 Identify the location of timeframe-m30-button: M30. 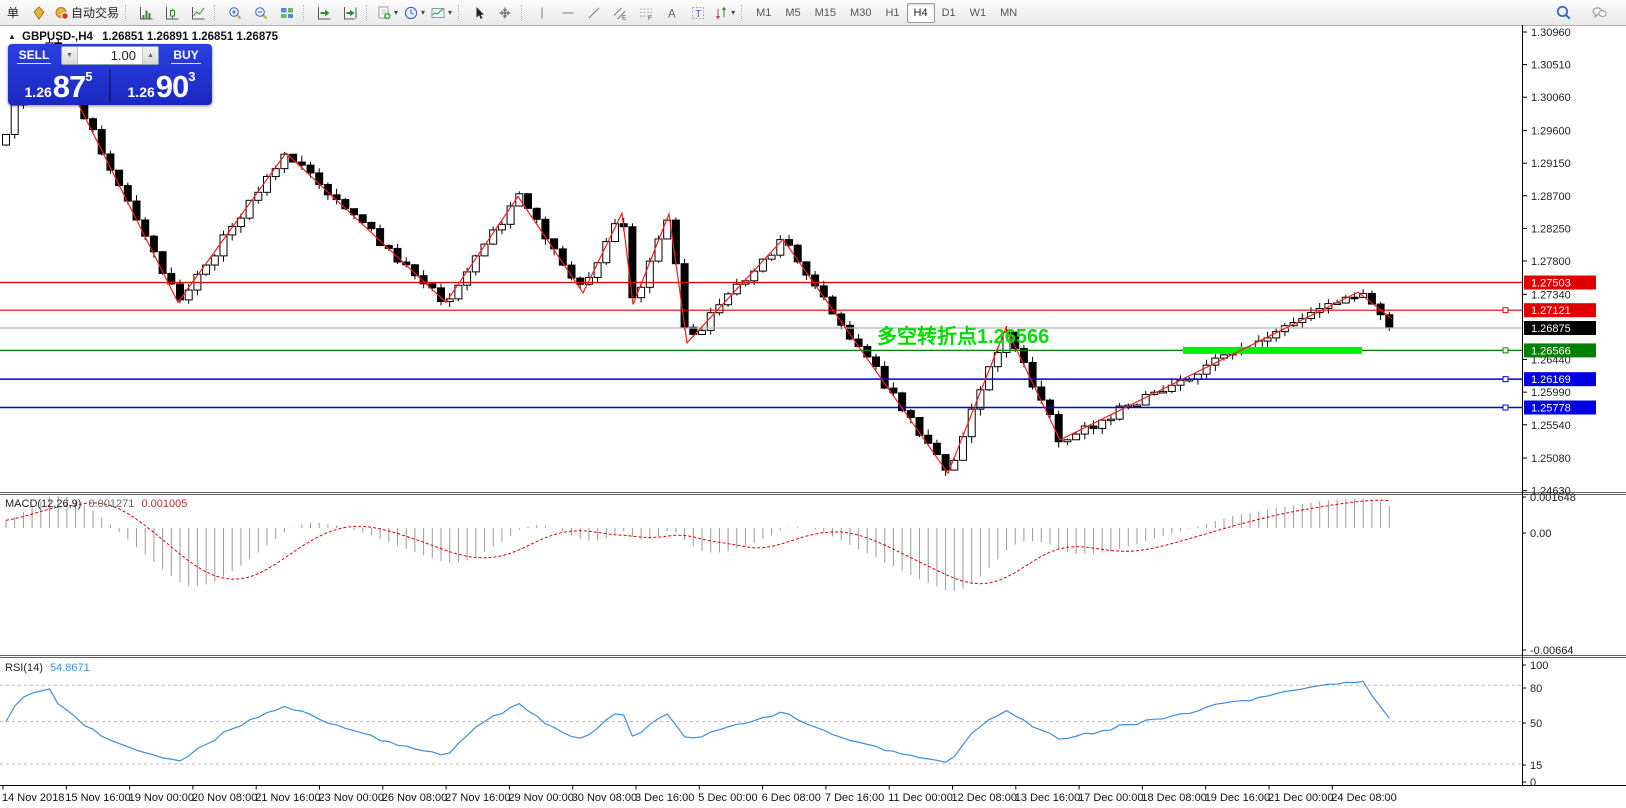
(861, 12).